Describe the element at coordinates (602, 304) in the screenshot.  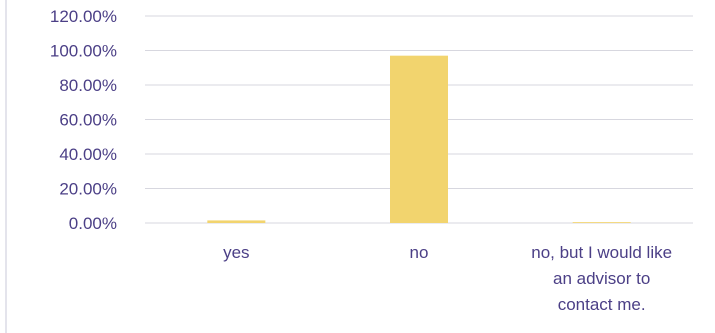
I see `x-category-label-line: contact me.` at that location.